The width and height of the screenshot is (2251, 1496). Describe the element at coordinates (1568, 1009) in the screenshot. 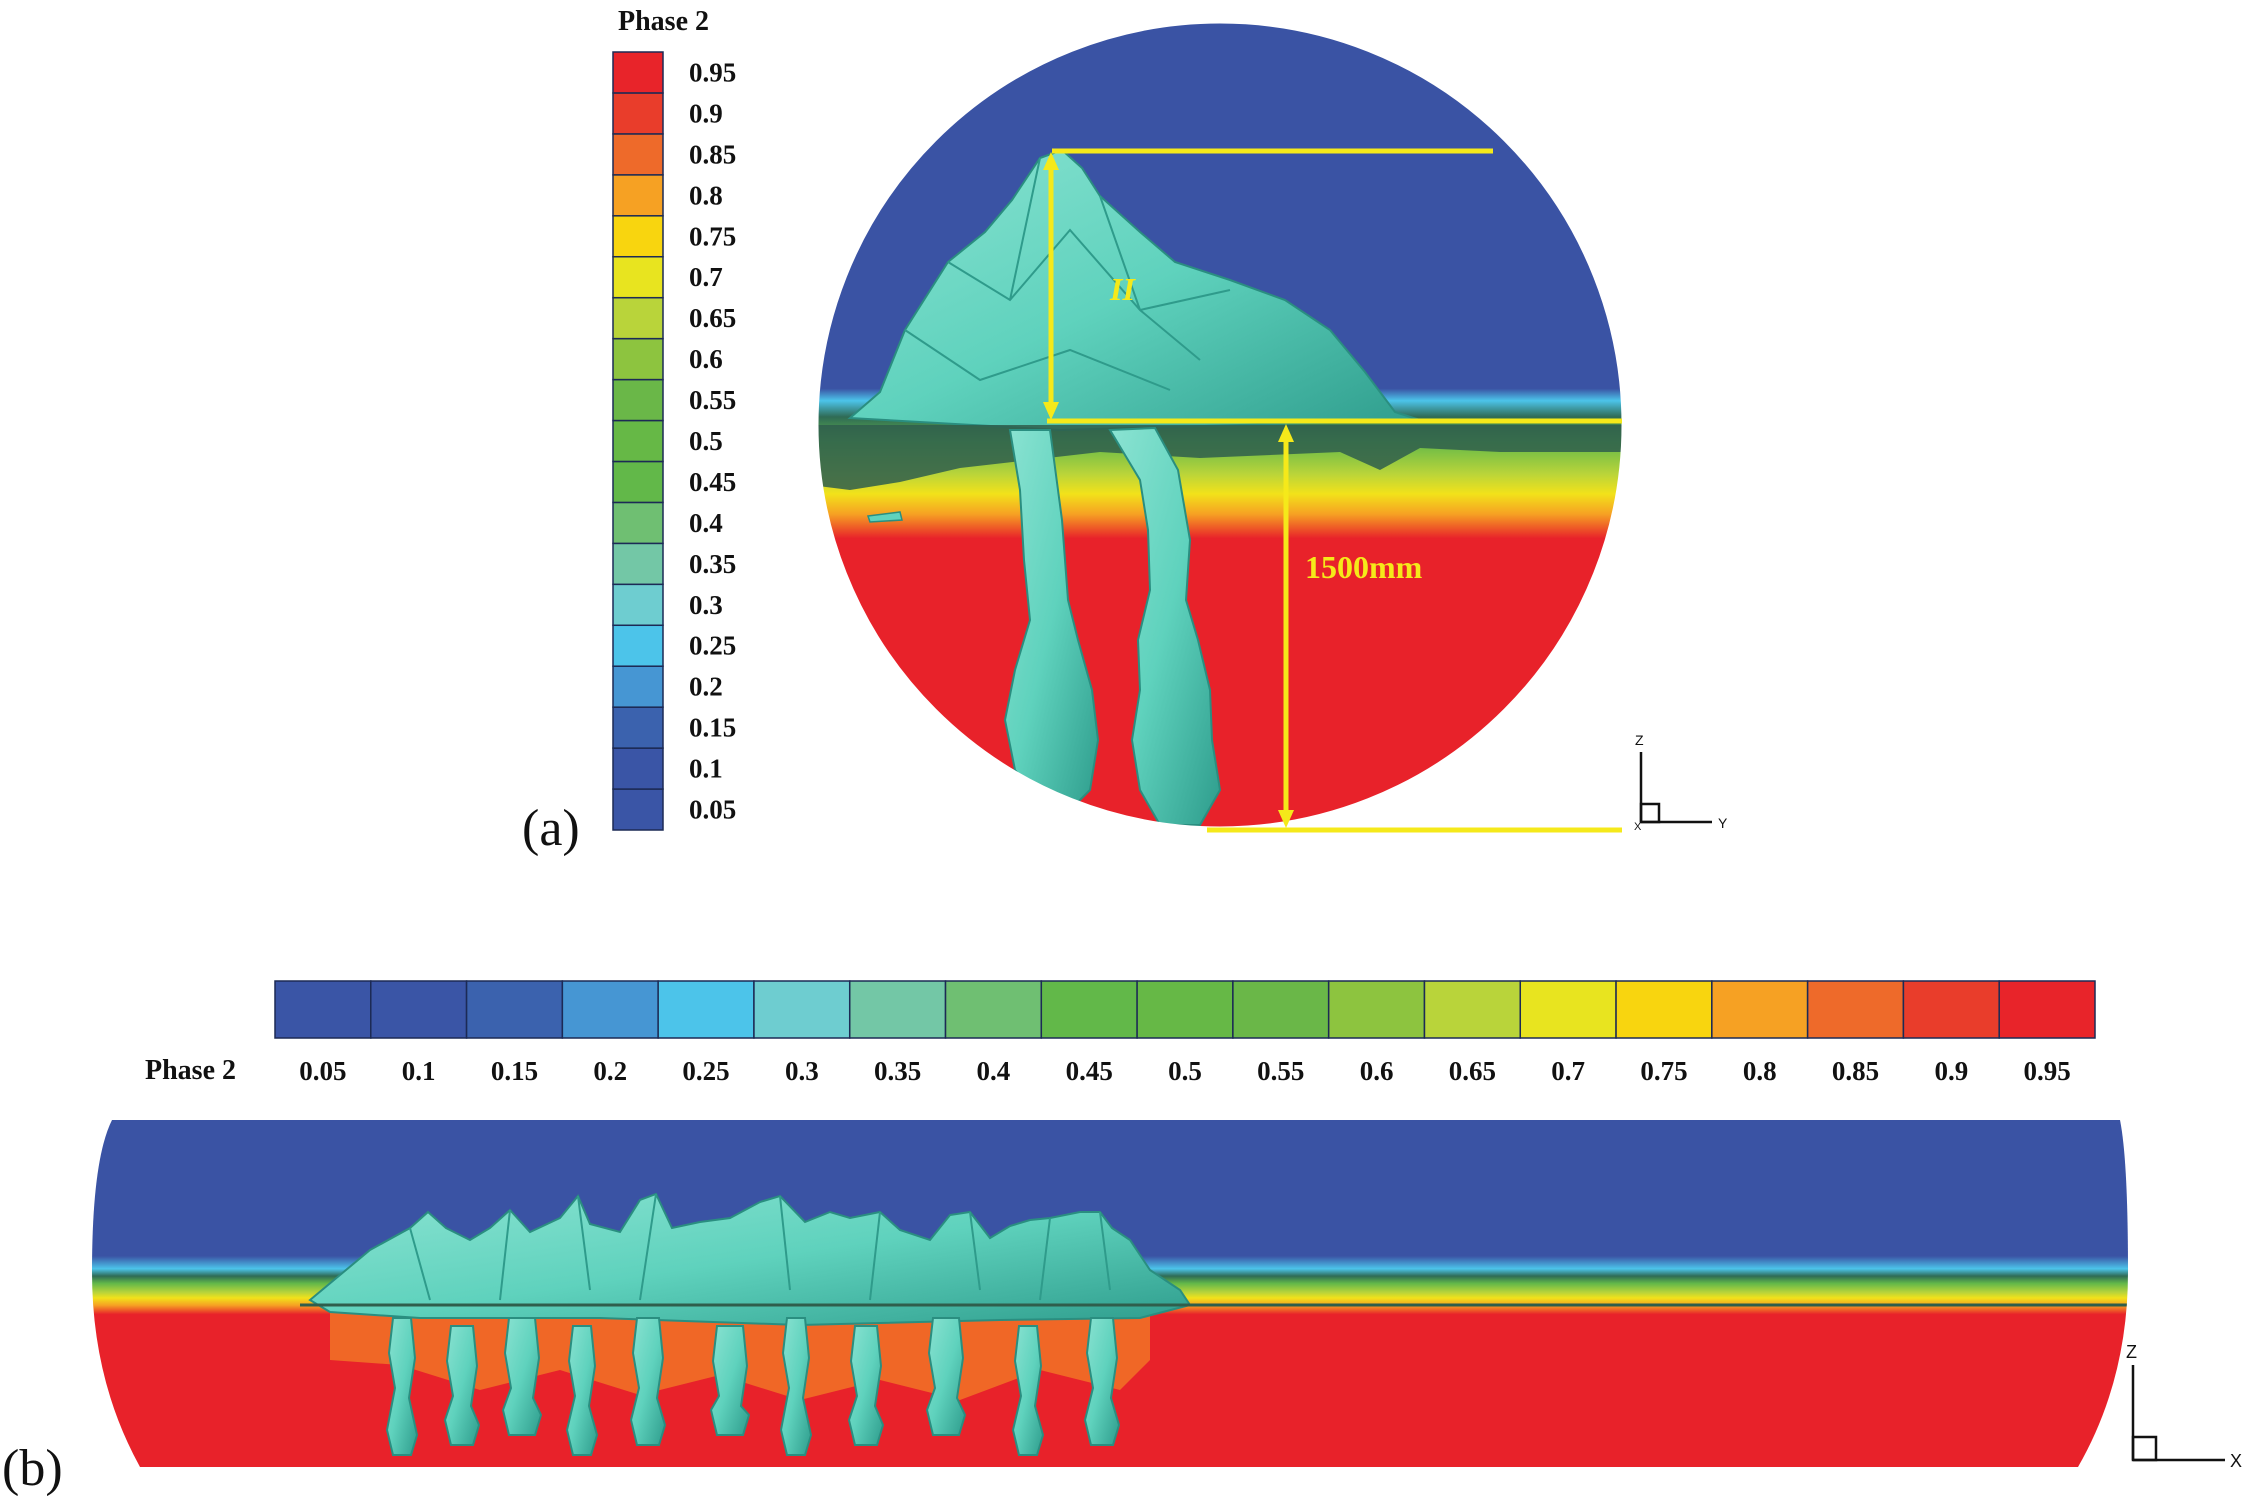

I see `legend-b-swatch-0.7` at that location.